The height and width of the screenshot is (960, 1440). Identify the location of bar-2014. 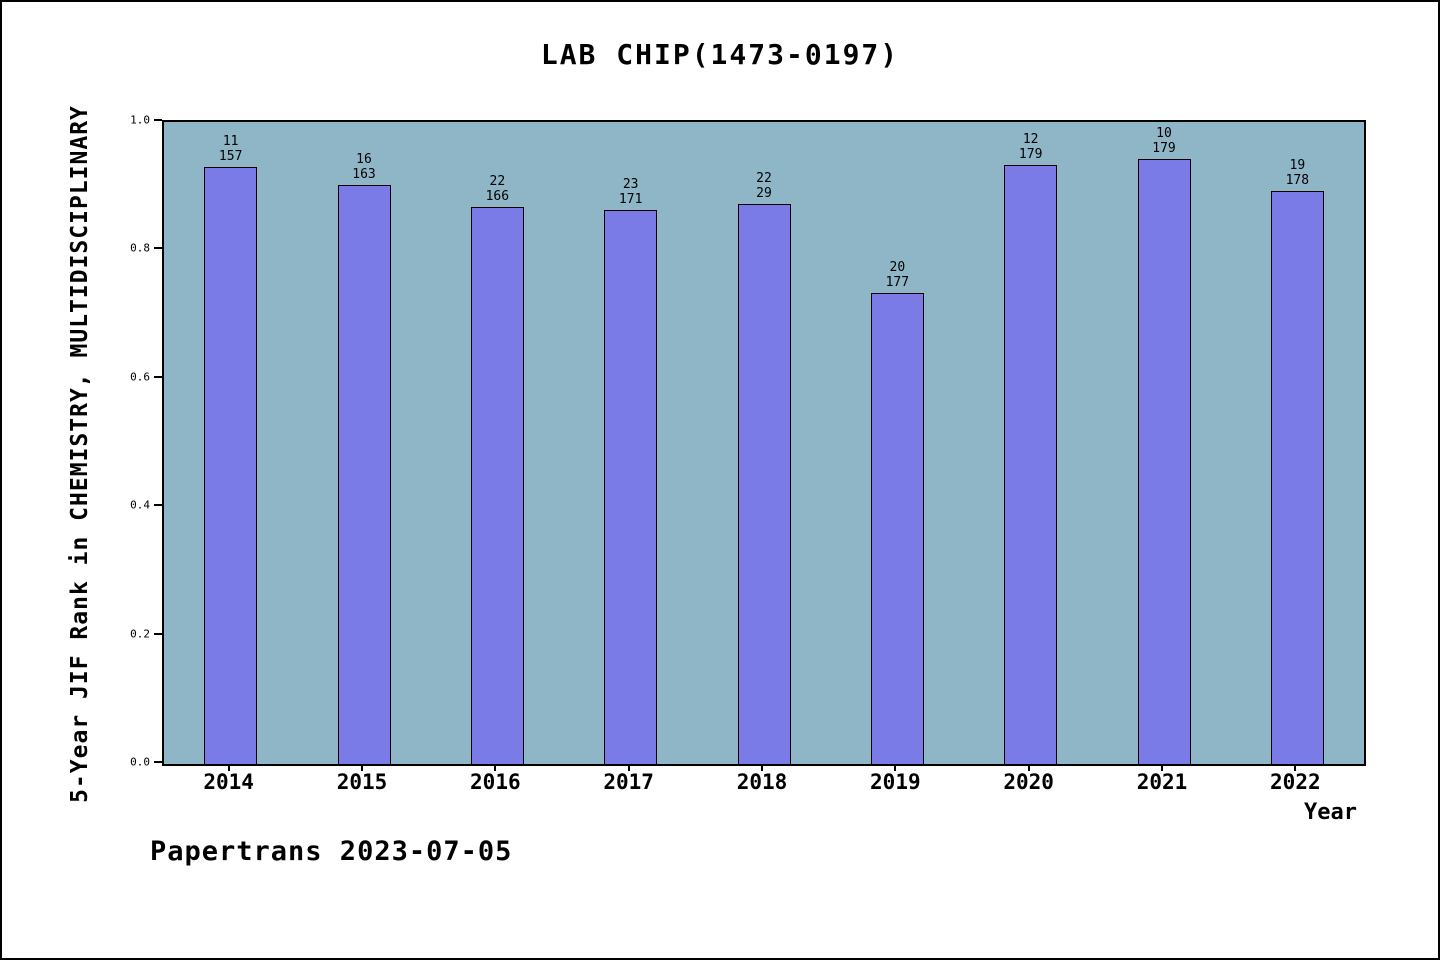
(231, 465).